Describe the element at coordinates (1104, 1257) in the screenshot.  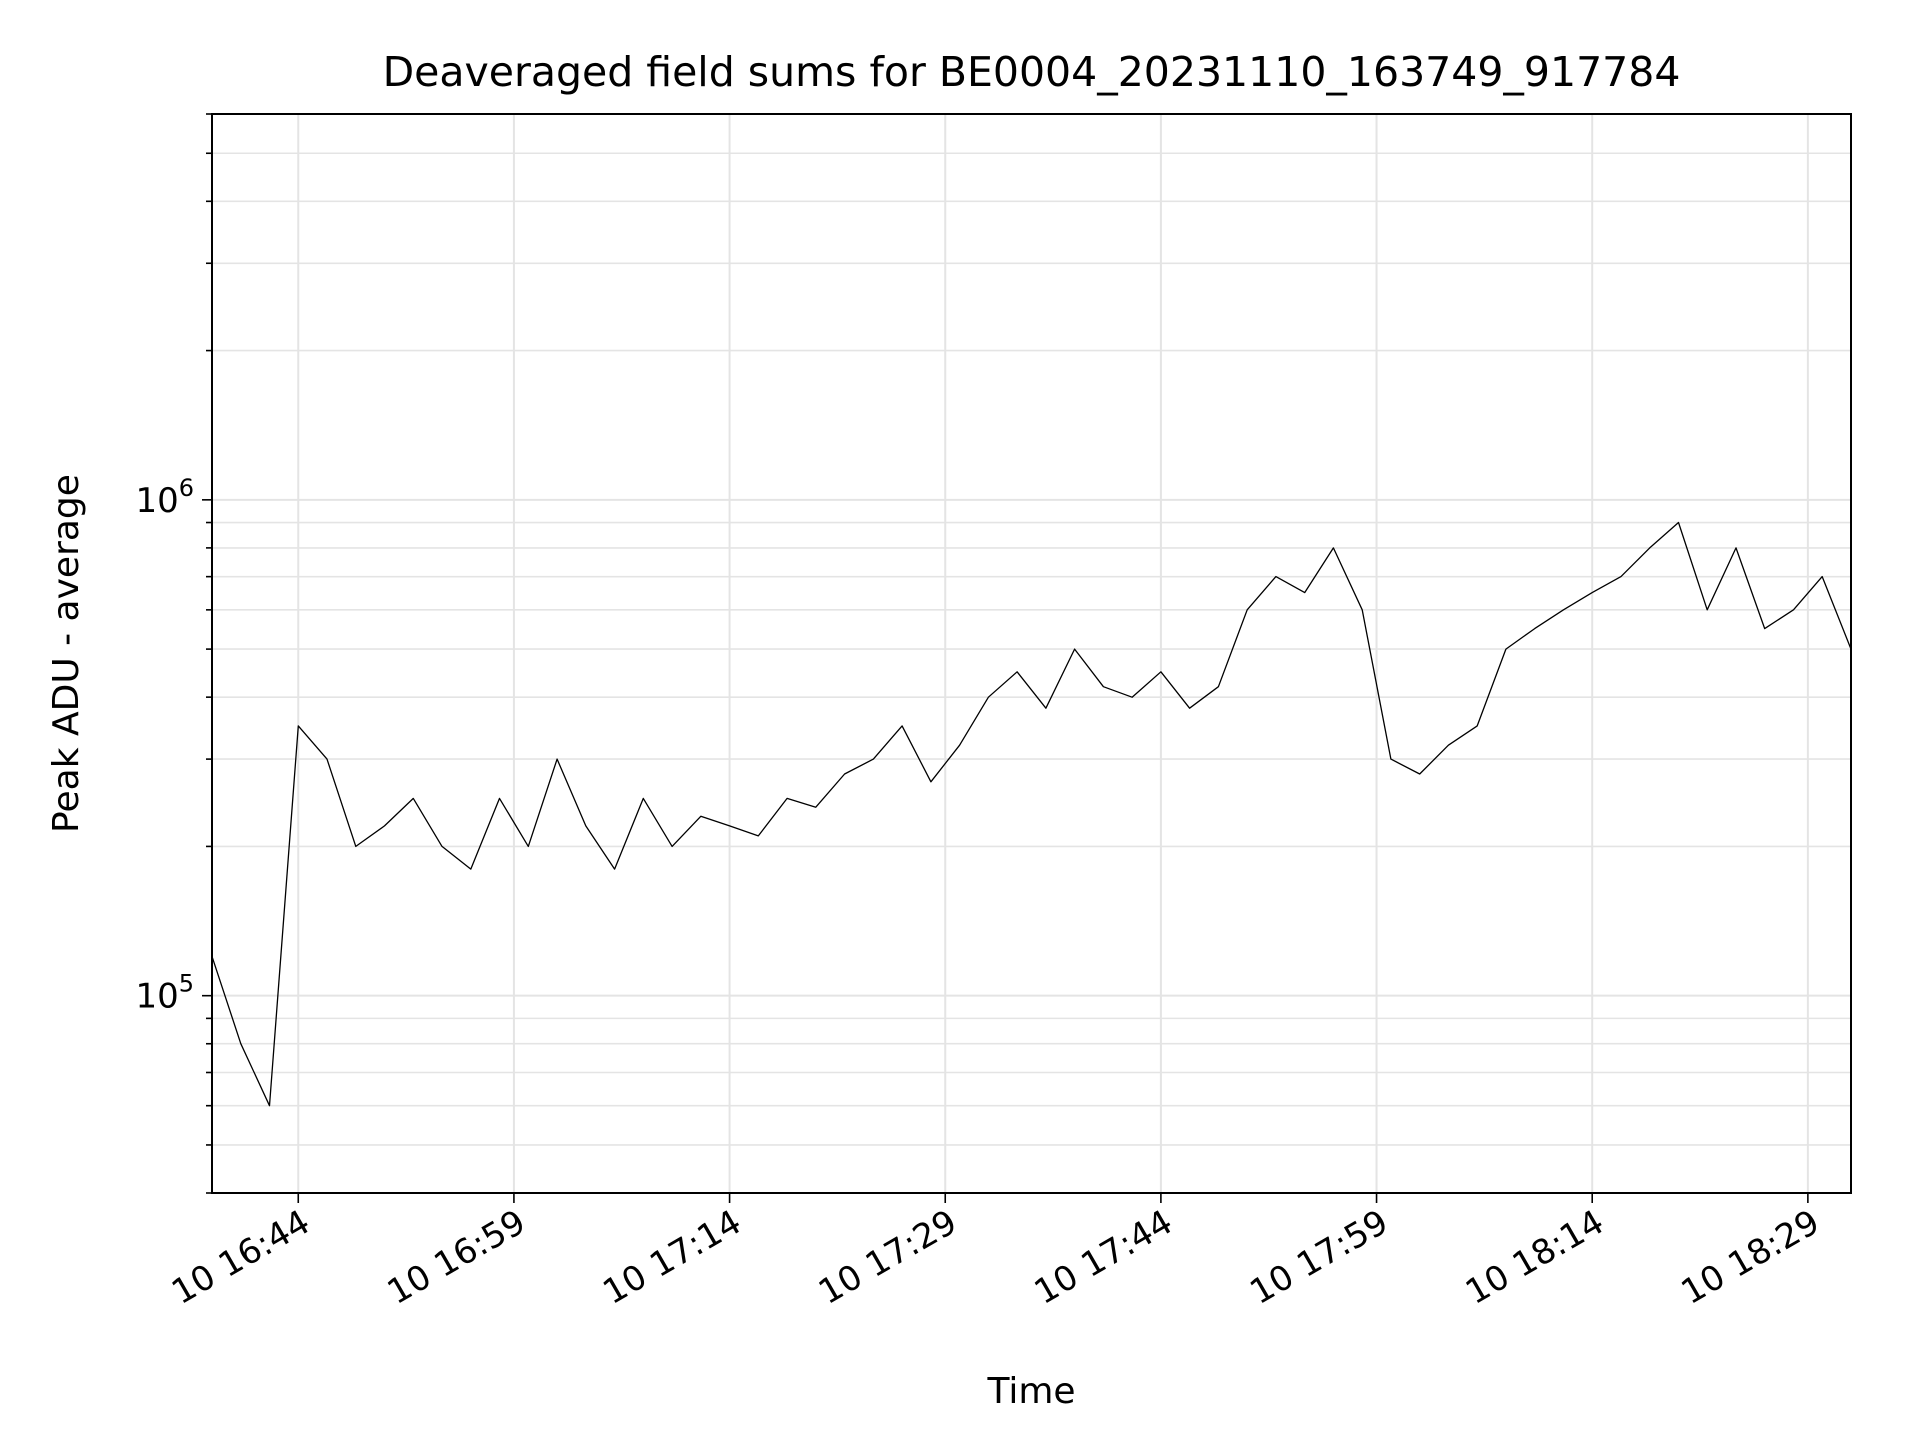
I see `x-tick-label: 10 17:44` at that location.